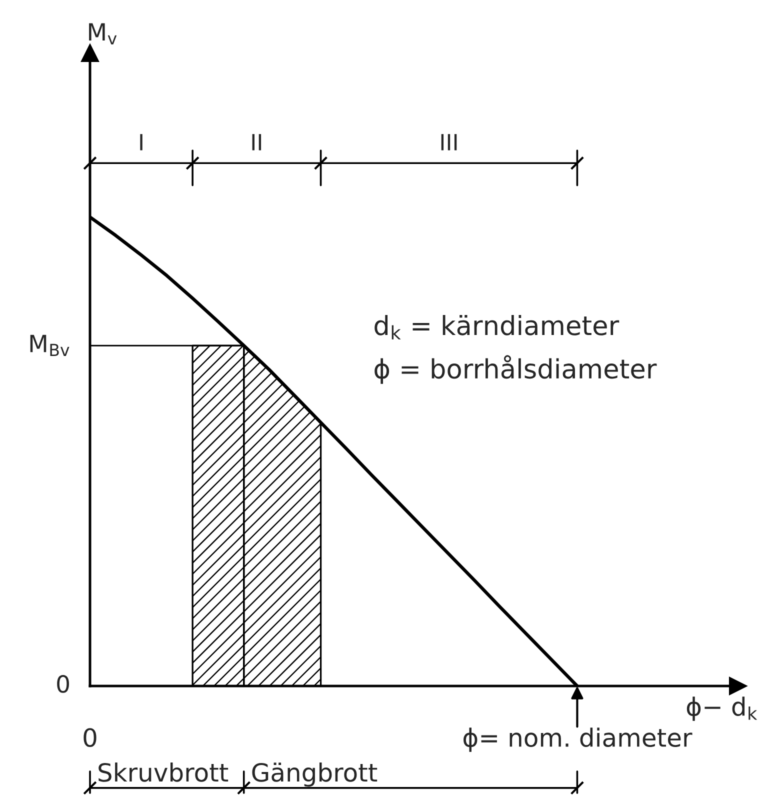  I want to click on text: III, so click(449, 142).